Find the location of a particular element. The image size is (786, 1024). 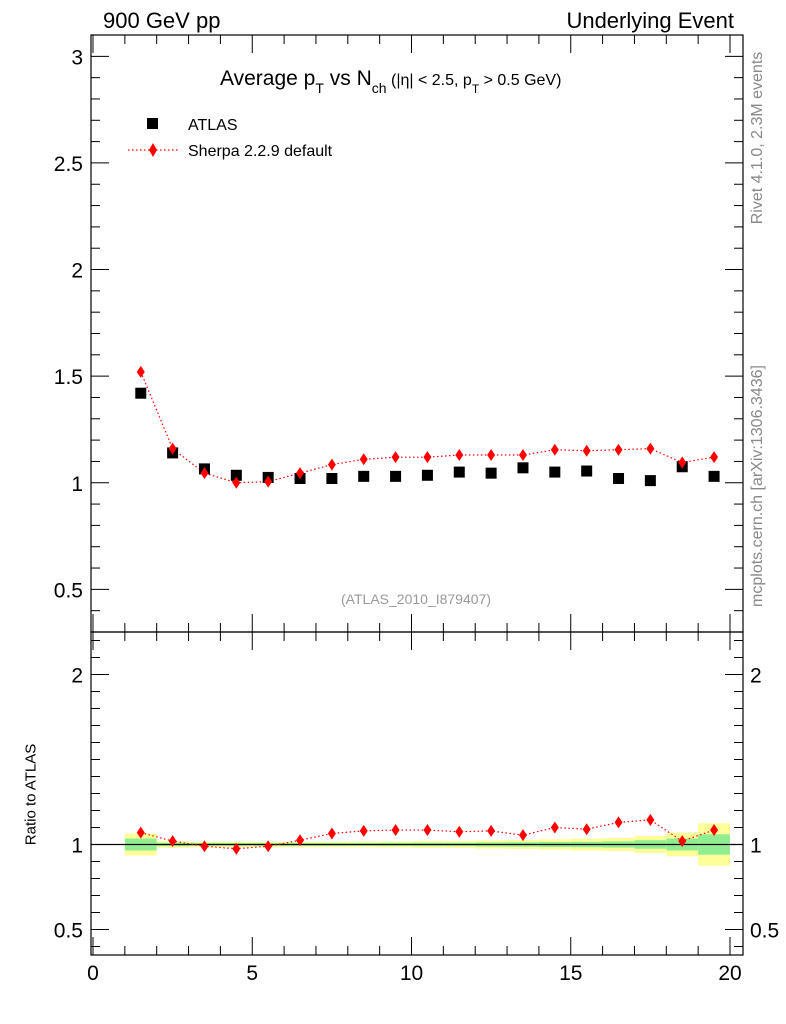

x-tick-label: 5 is located at coordinates (252, 973).